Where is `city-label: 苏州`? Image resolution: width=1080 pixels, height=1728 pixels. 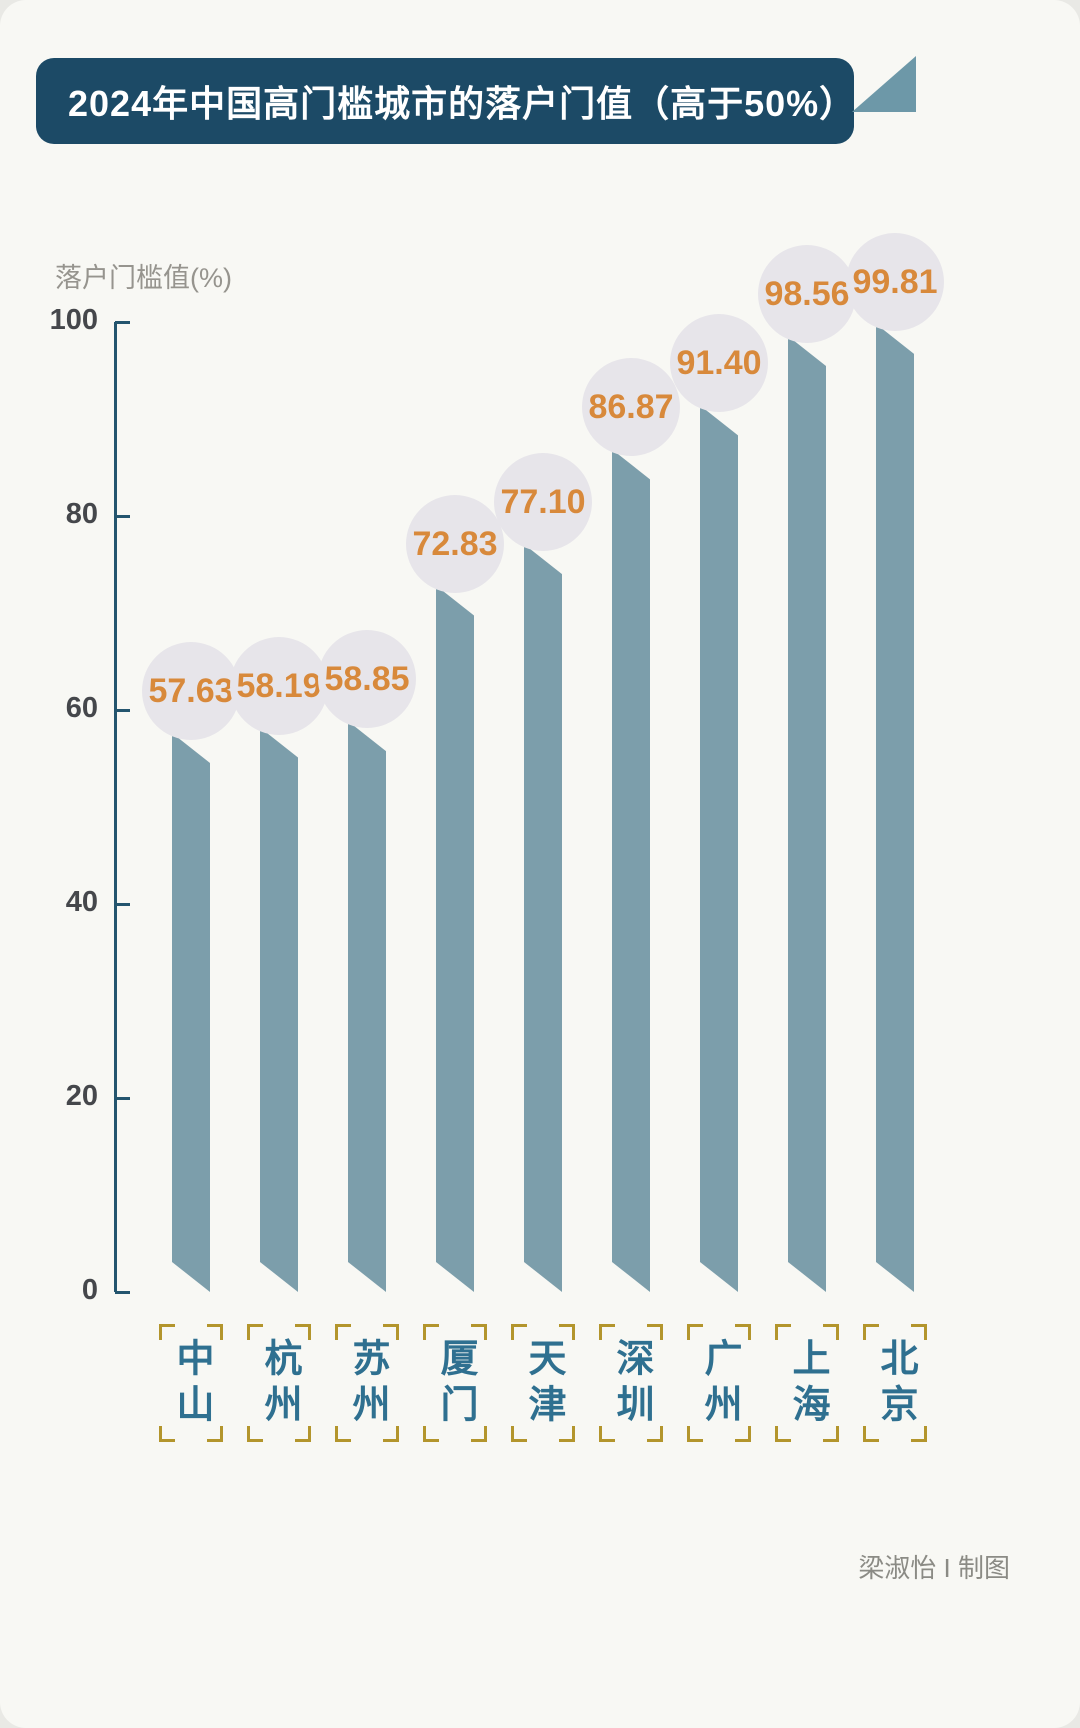 city-label: 苏州 is located at coordinates (367, 1384).